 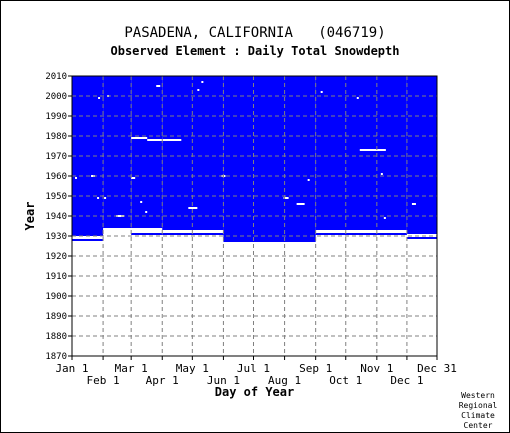 I want to click on y-tick-label: 1890, so click(x=56, y=317).